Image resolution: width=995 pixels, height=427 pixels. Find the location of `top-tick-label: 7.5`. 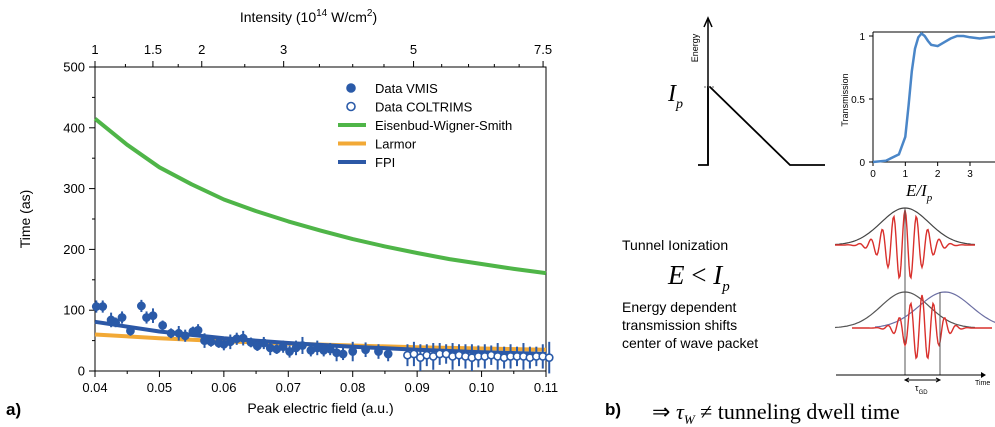

top-tick-label: 7.5 is located at coordinates (543, 49).